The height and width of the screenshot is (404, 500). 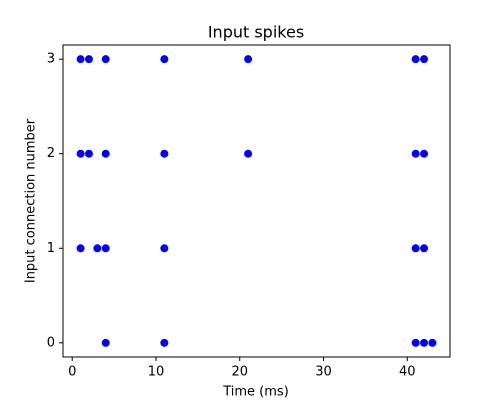 What do you see at coordinates (407, 372) in the screenshot?
I see `x-tick-label: 40` at bounding box center [407, 372].